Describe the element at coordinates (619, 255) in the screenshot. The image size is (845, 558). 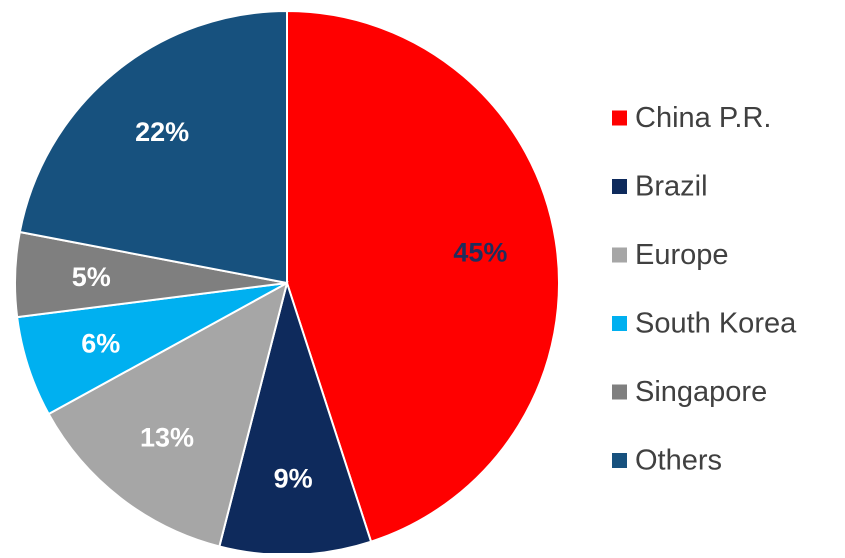
I see `legend-swatch-europe` at that location.